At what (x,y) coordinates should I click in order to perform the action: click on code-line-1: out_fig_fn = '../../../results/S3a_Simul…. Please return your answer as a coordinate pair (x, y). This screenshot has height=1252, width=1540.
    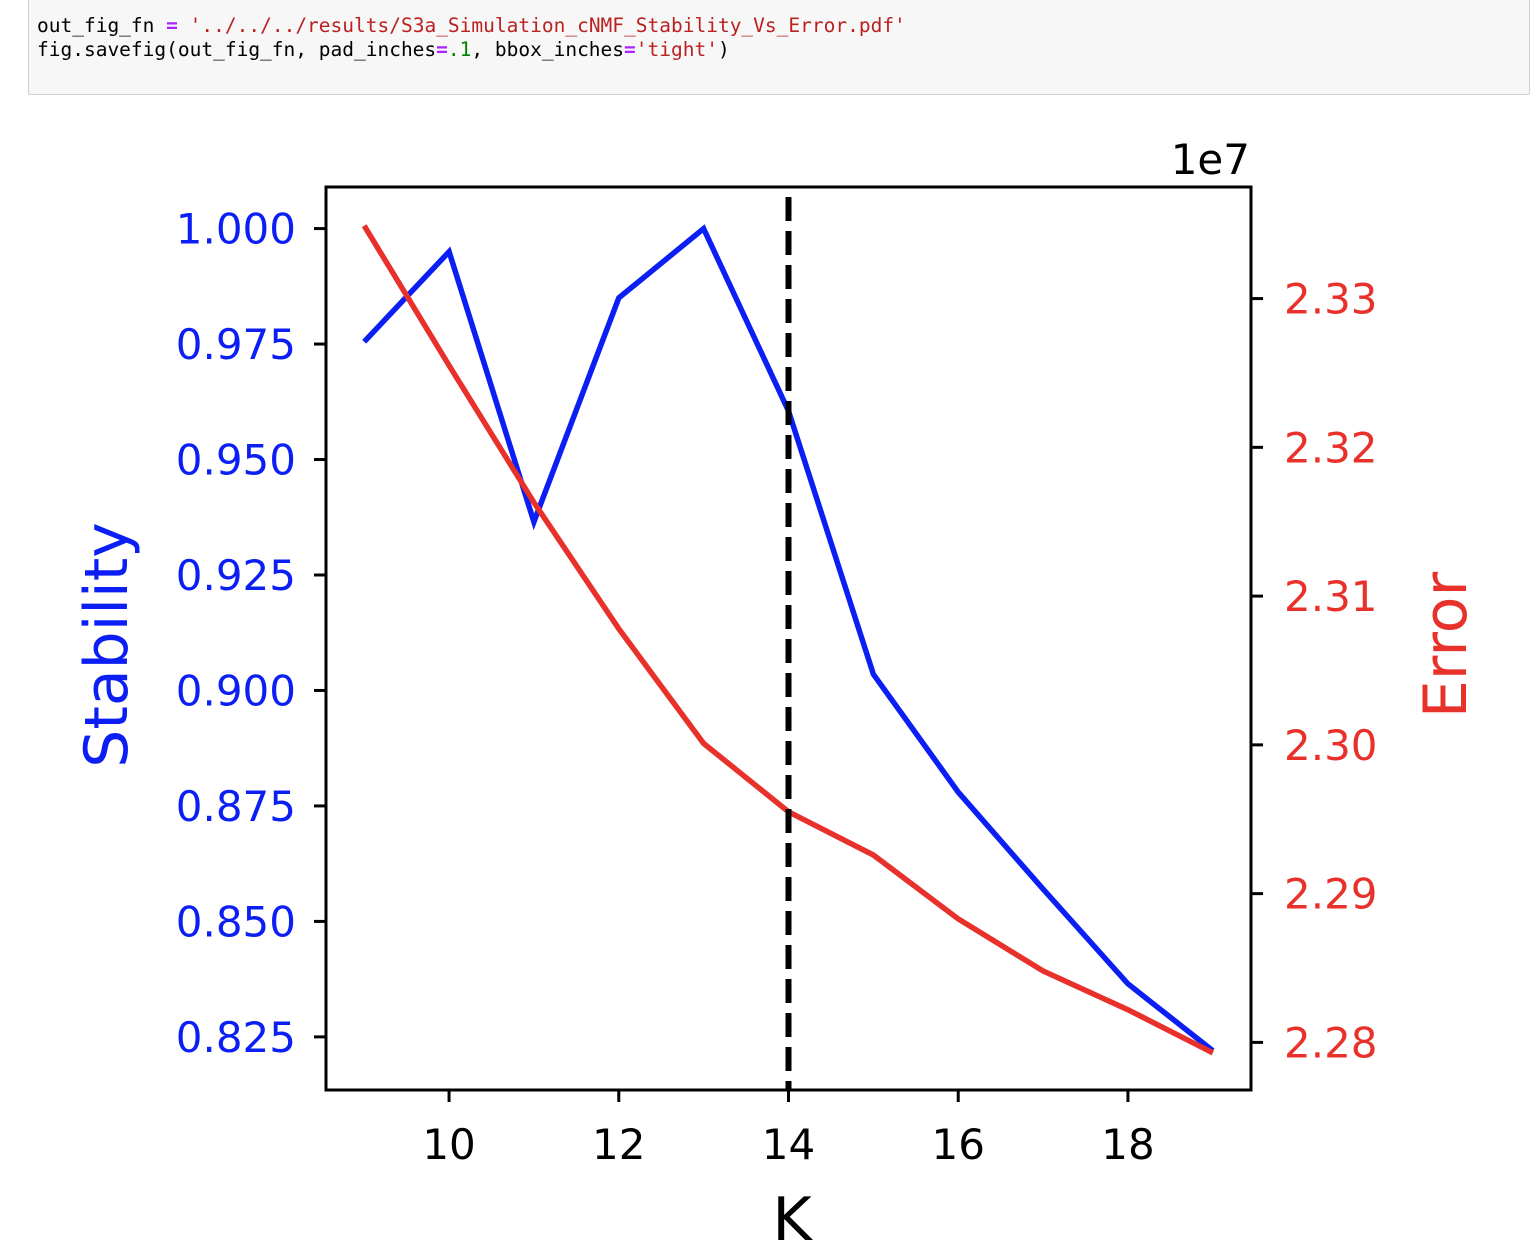
    Looking at the image, I should click on (471, 26).